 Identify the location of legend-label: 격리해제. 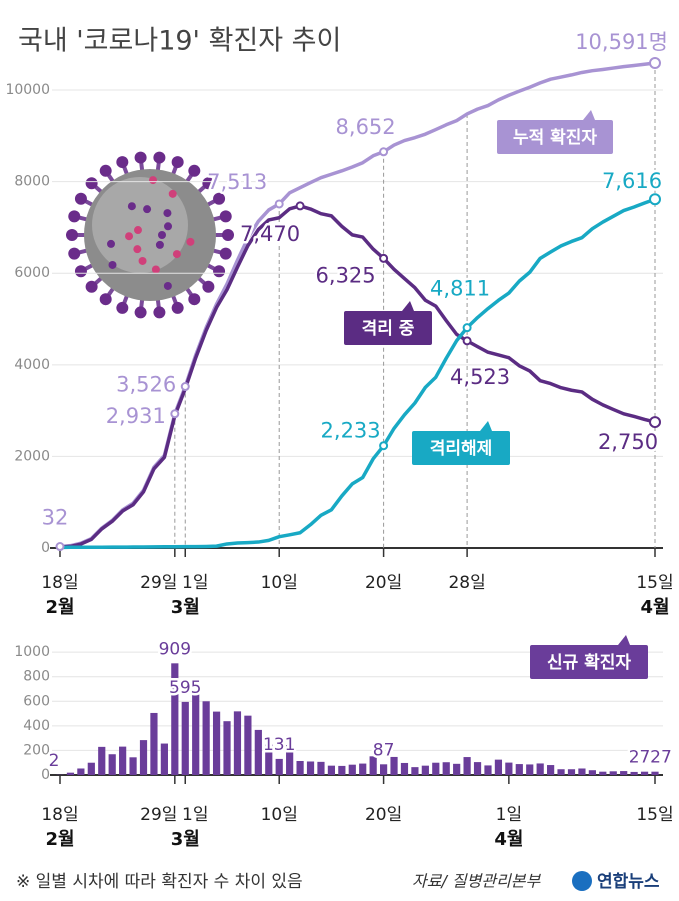
(461, 449).